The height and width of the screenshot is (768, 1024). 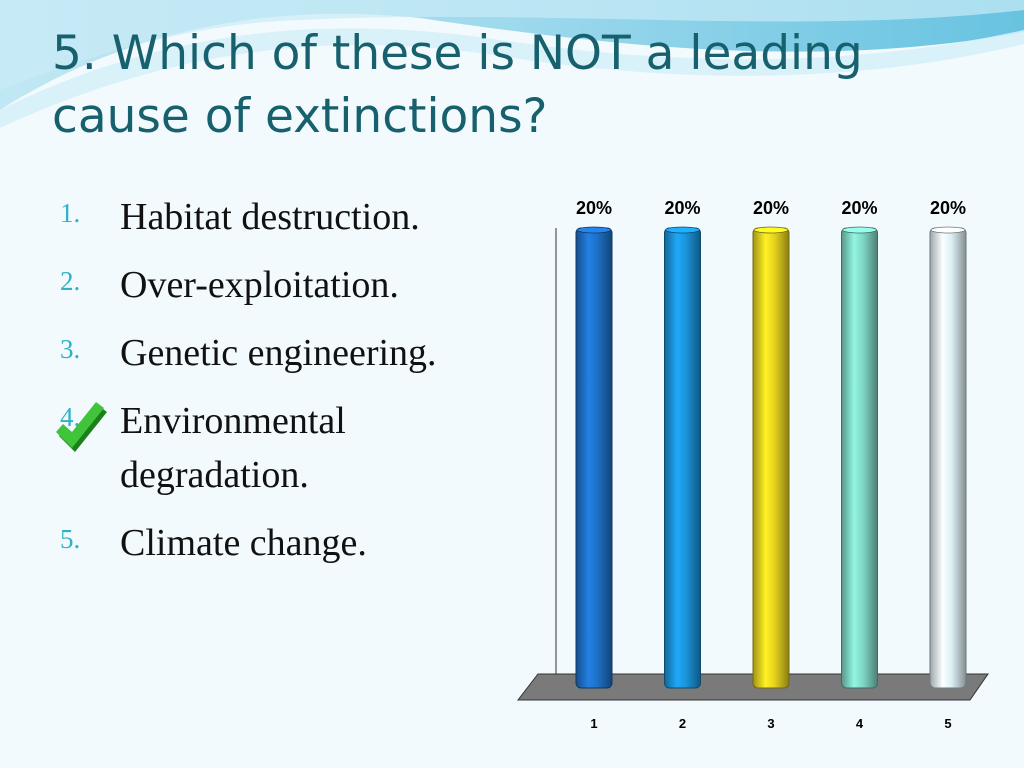 I want to click on chart-category-label: 4, so click(x=860, y=723).